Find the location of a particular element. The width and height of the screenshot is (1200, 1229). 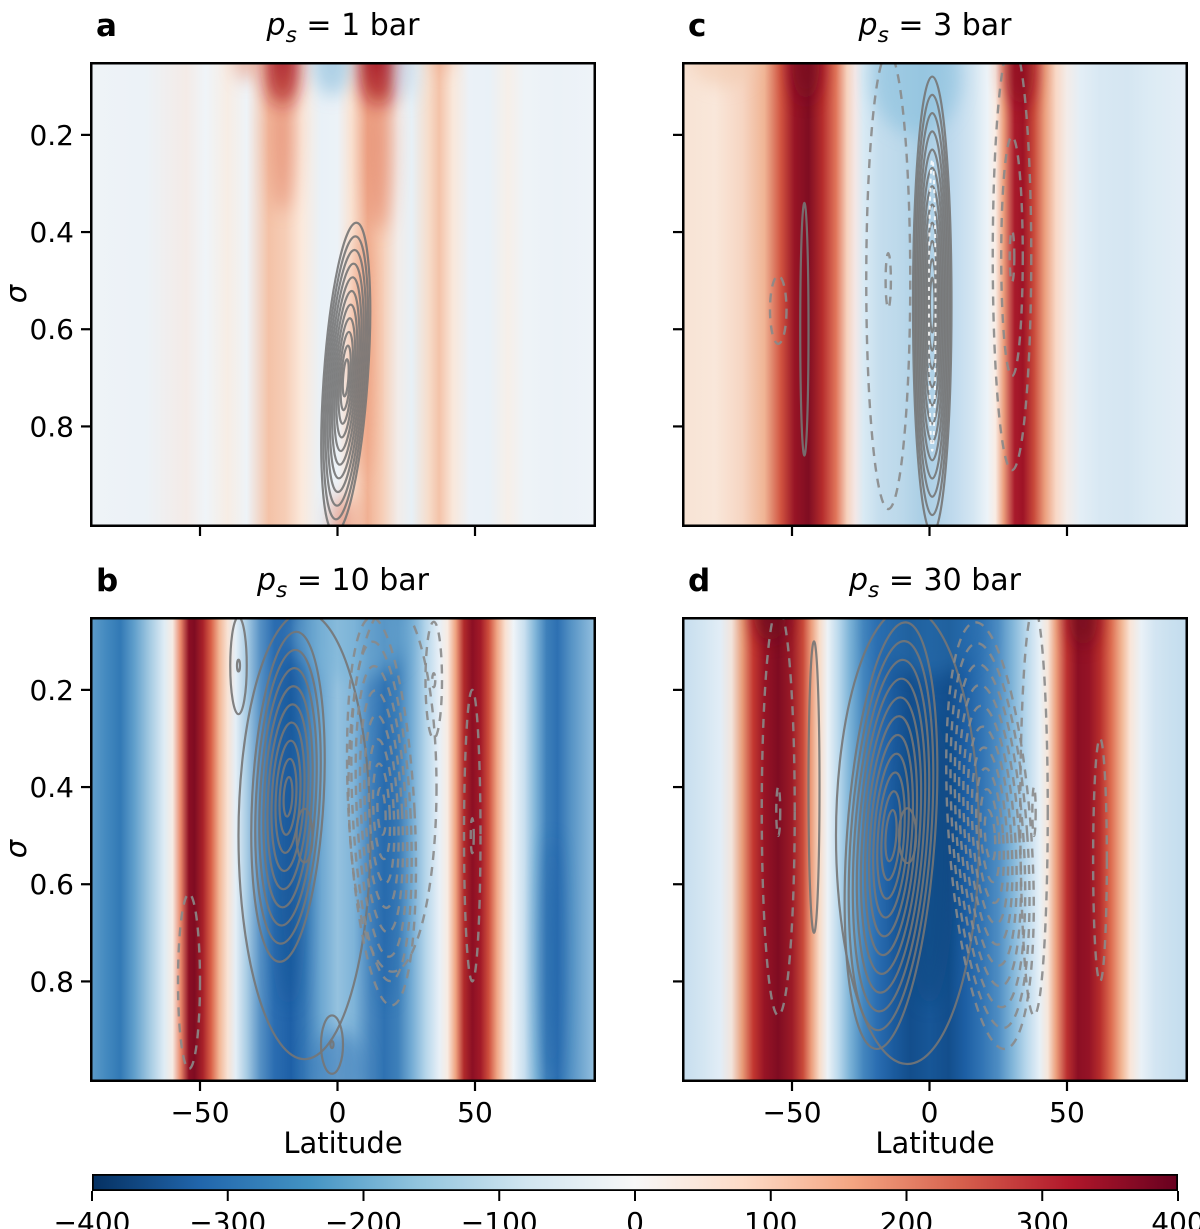

panel-letter-a: a is located at coordinates (106, 26).